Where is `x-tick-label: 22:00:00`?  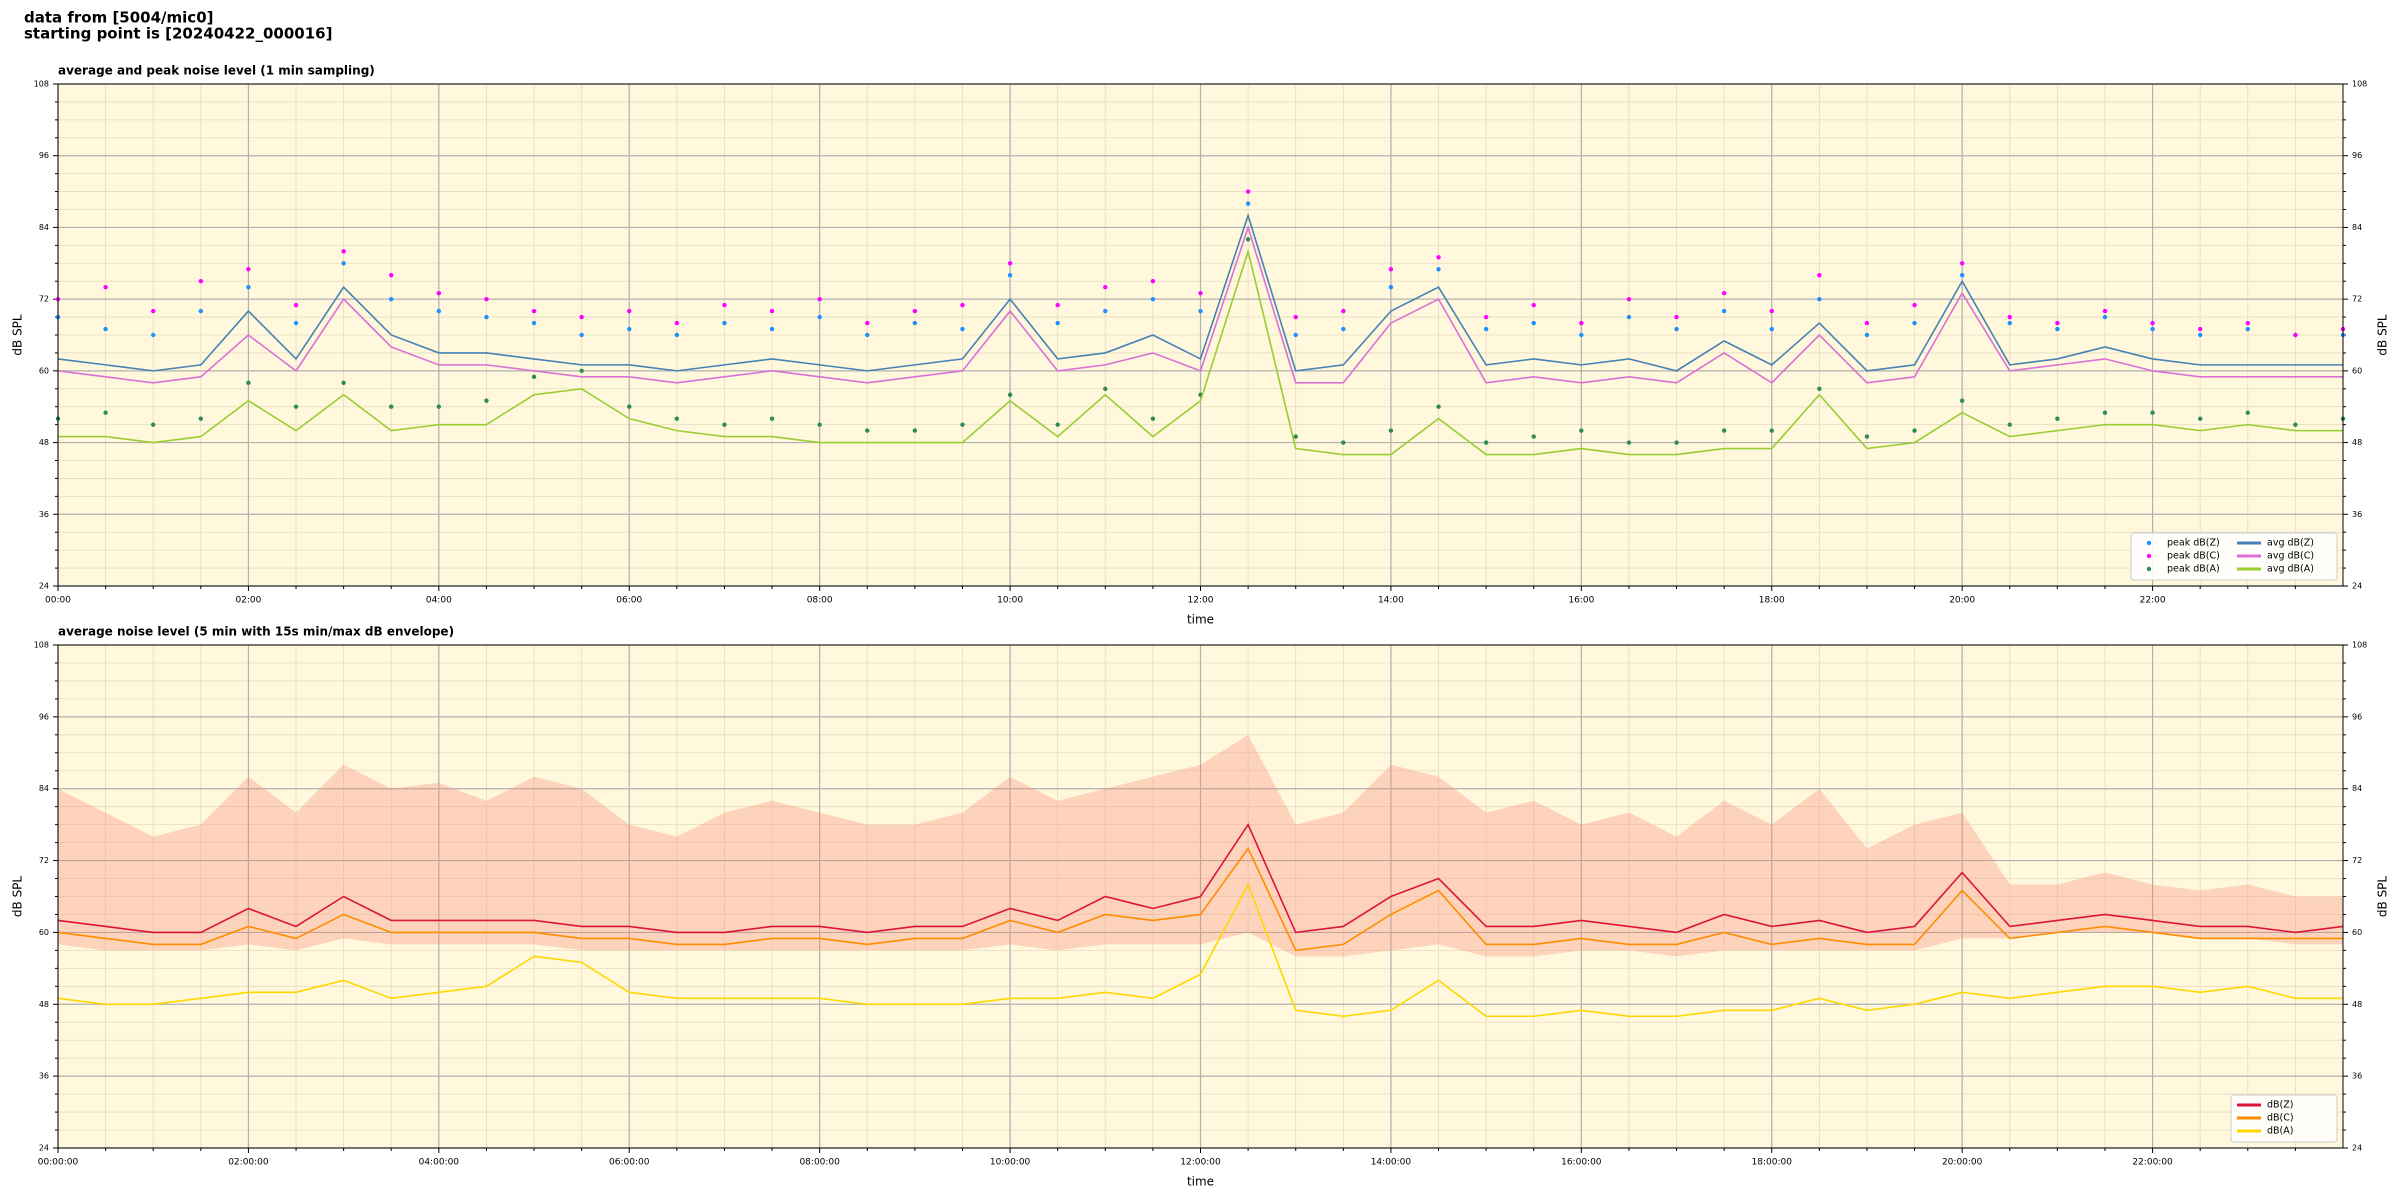
x-tick-label: 22:00:00 is located at coordinates (2152, 1163).